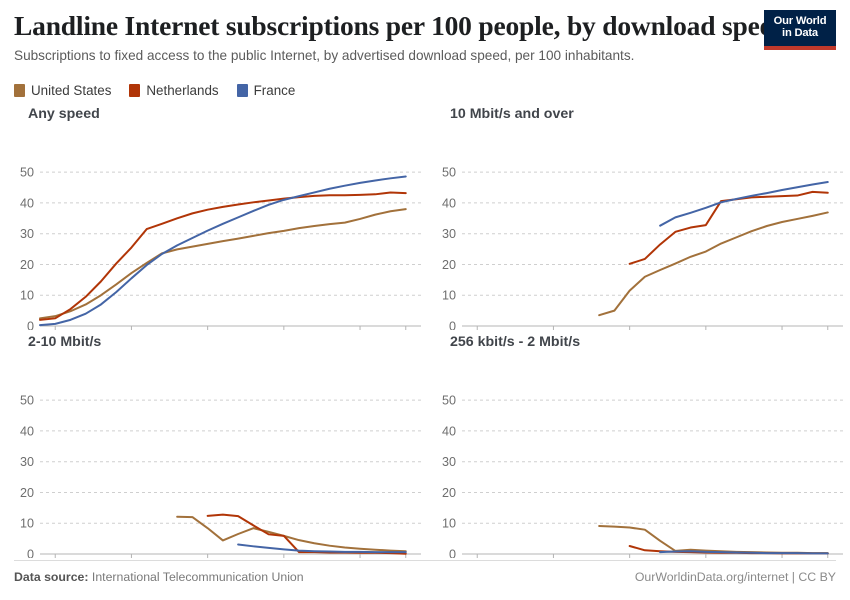 This screenshot has height=600, width=850. What do you see at coordinates (19, 90) in the screenshot?
I see `legend-swatch-icon-united-states` at bounding box center [19, 90].